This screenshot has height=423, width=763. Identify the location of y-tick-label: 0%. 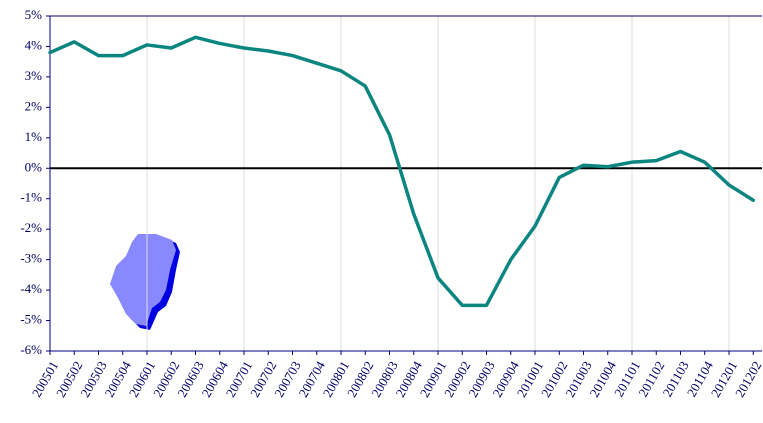
(34, 166).